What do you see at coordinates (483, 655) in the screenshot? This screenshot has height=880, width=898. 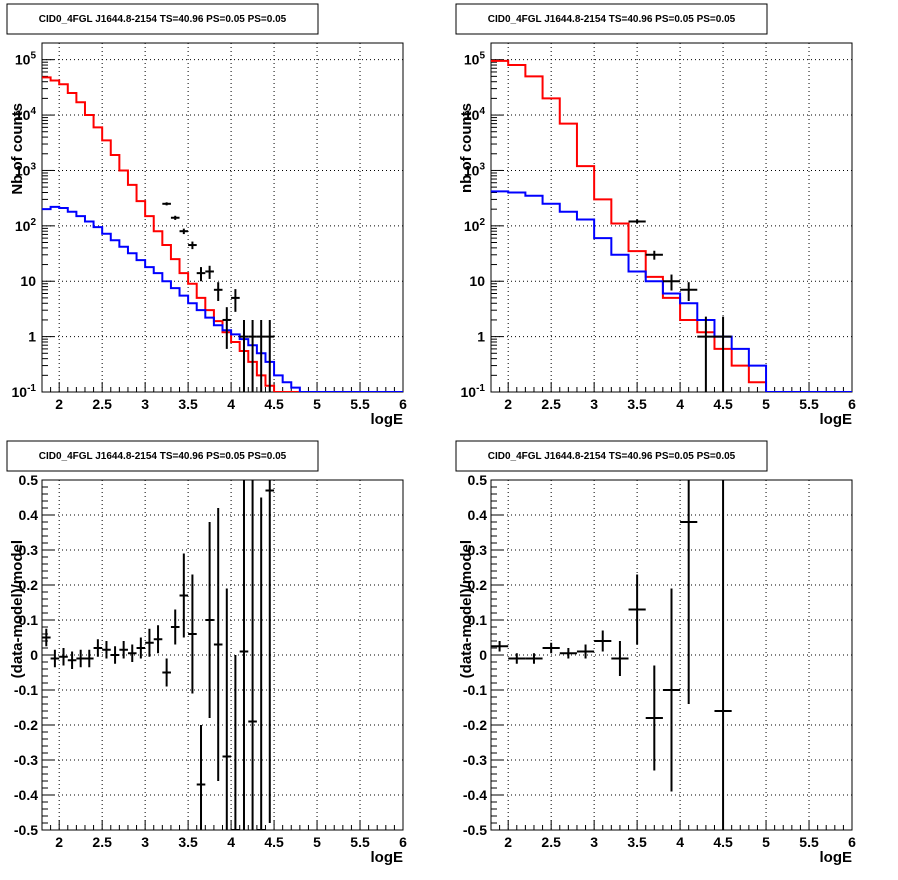 I see `y-tick-label: 0` at bounding box center [483, 655].